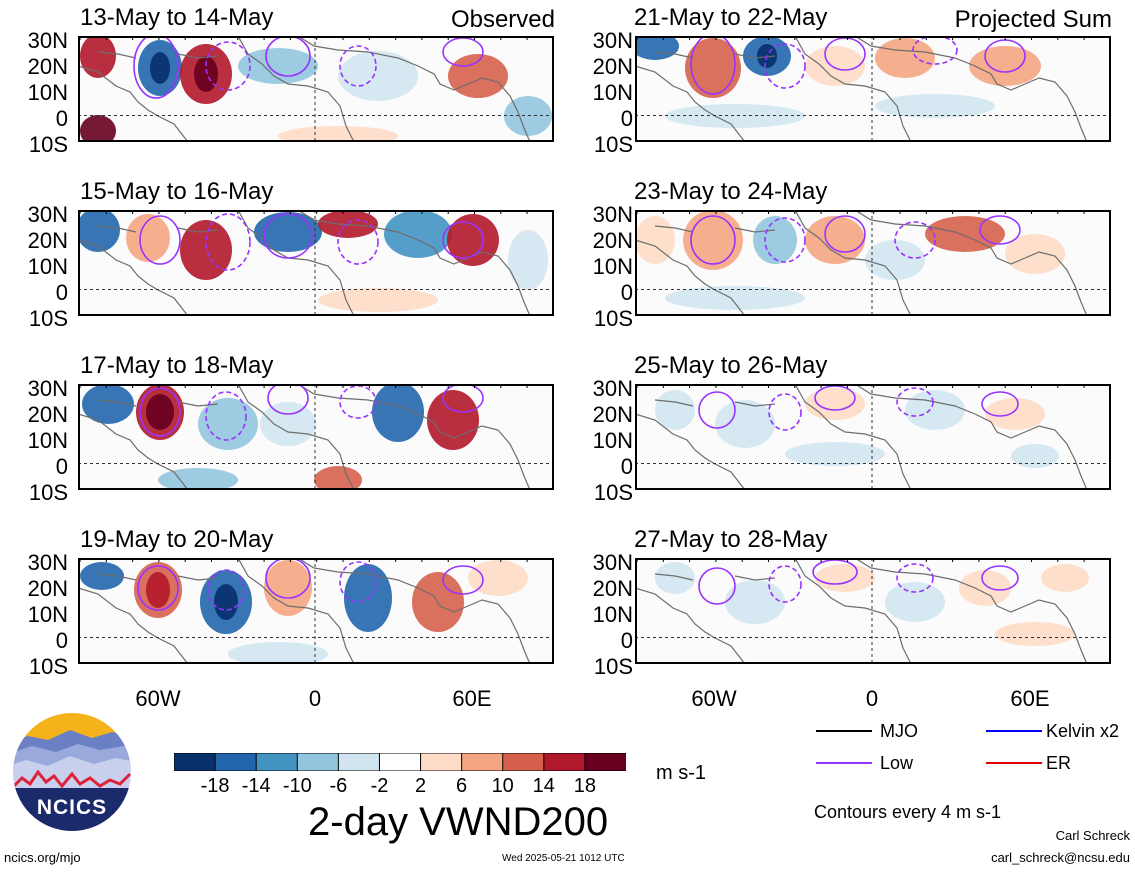  I want to click on author-email: carl_schreck@ncsu.edu, so click(1060, 857).